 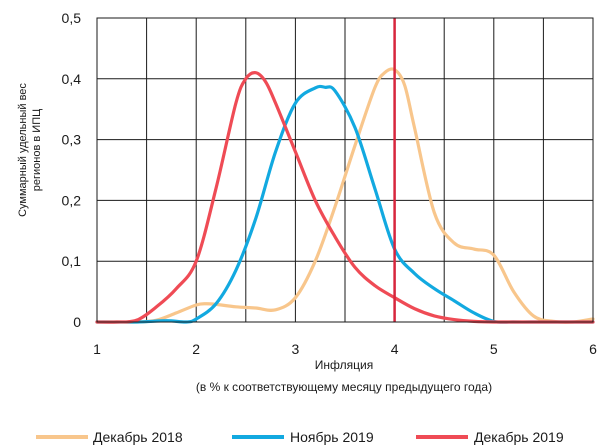 What do you see at coordinates (30, 150) in the screenshot?
I see `y-axis-label: Суммарный удельный вес регионов в ИПЦ` at bounding box center [30, 150].